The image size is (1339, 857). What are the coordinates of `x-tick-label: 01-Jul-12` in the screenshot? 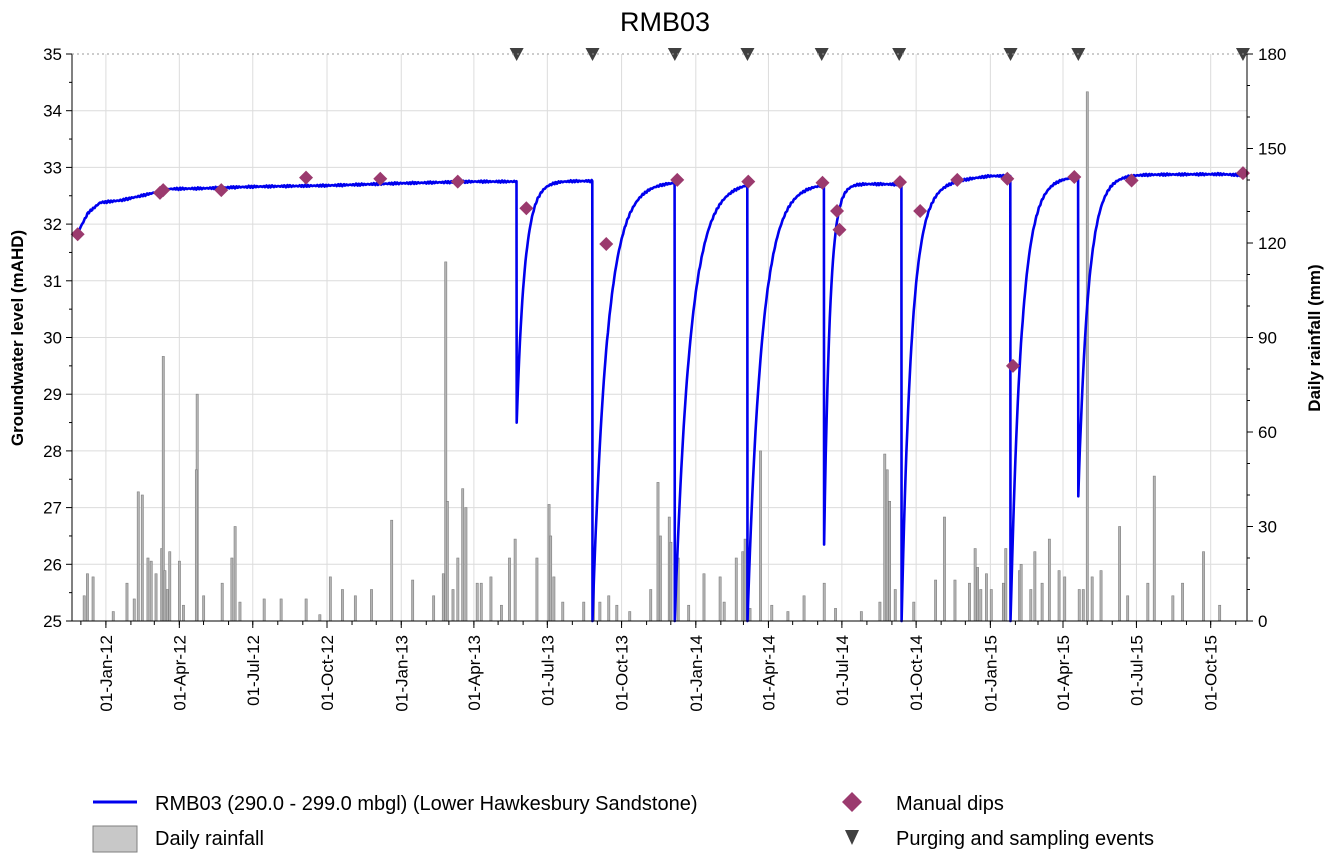 It's located at (253, 670).